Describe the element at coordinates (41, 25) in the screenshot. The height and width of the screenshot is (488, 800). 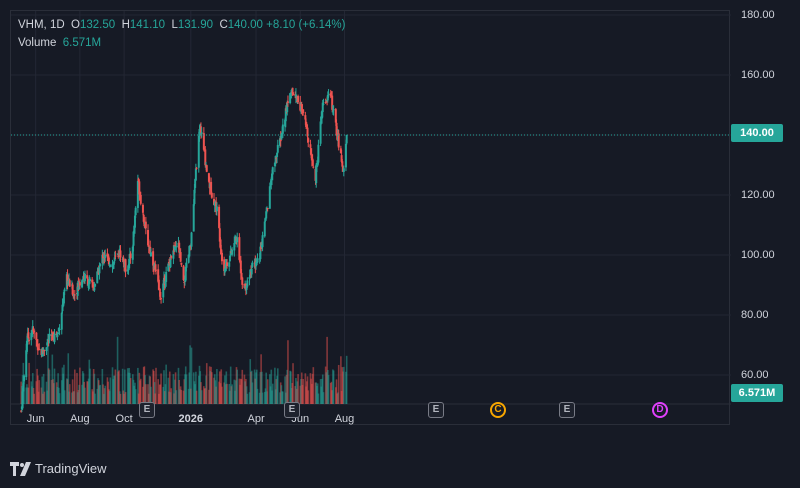
I see `symbol-label: VHM, 1D` at that location.